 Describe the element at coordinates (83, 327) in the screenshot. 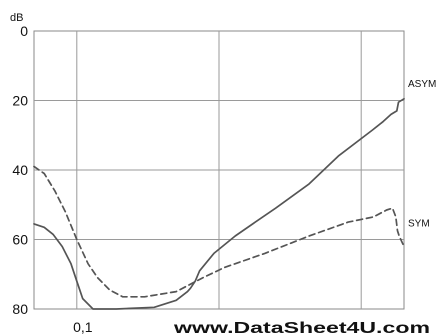

I see `x-tick-label: 0,1` at that location.